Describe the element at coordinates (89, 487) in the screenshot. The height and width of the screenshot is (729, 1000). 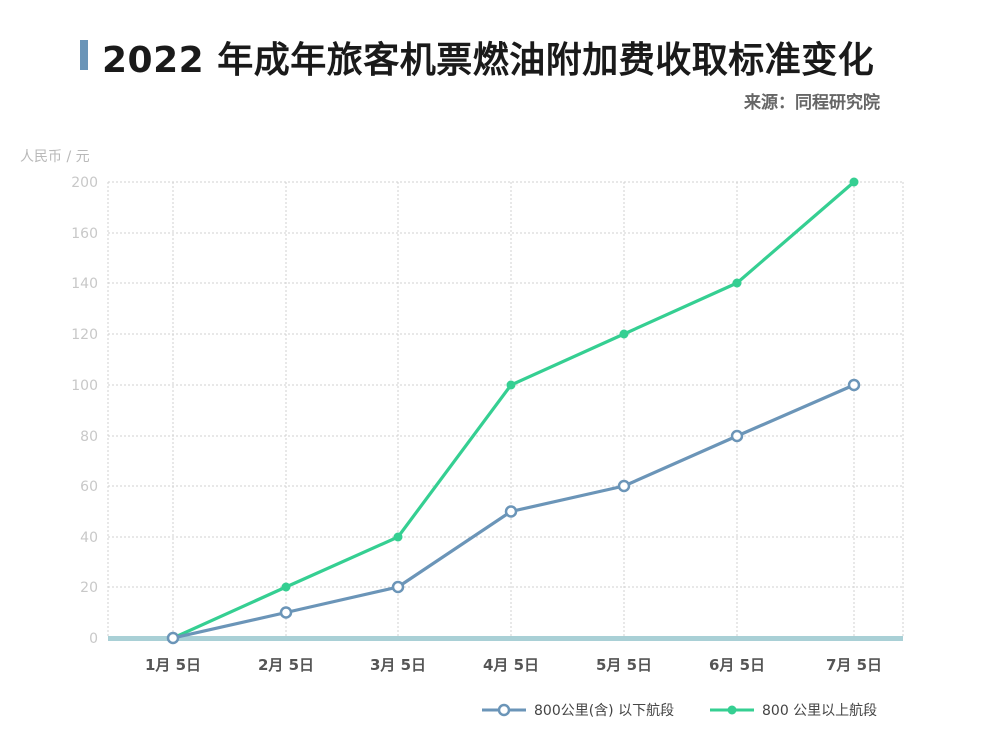
I see `y-tick-label: 60` at that location.